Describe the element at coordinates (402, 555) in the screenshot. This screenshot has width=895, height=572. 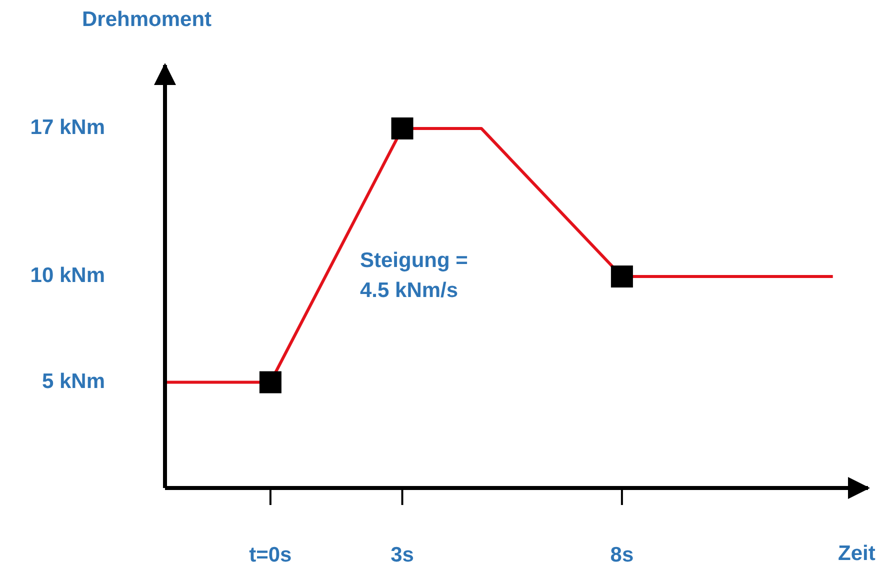
I see `x-tick-label: 3s` at that location.